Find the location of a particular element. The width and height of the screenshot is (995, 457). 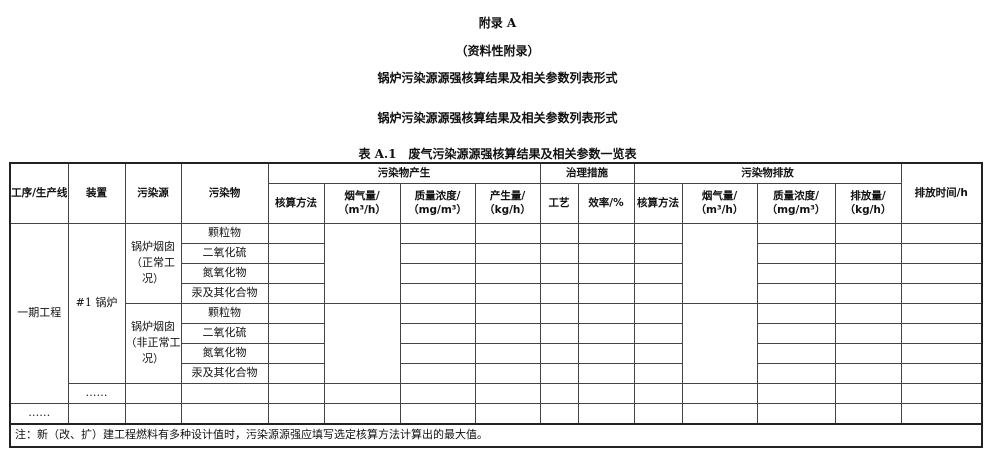

header-source: 污染源 is located at coordinates (153, 193).